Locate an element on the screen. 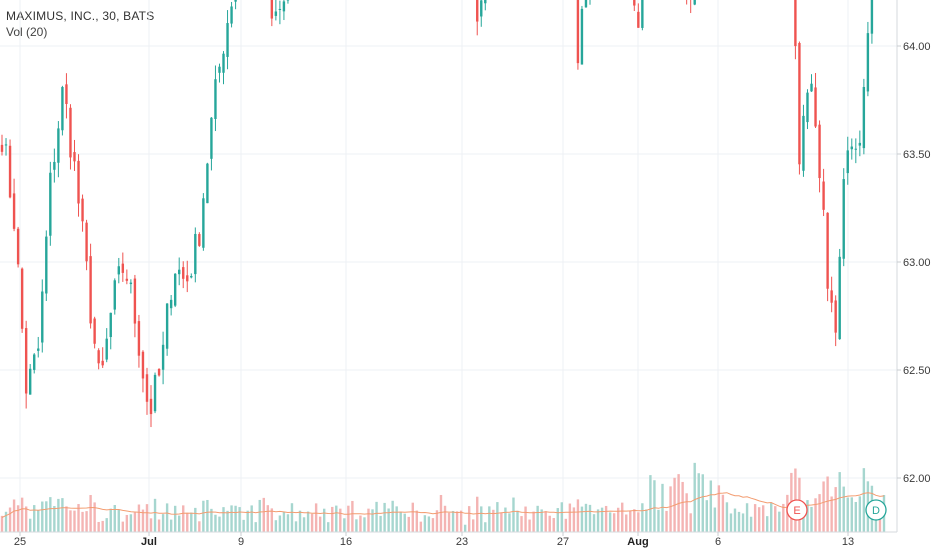 The image size is (932, 550). earnings-marker: E is located at coordinates (797, 510).